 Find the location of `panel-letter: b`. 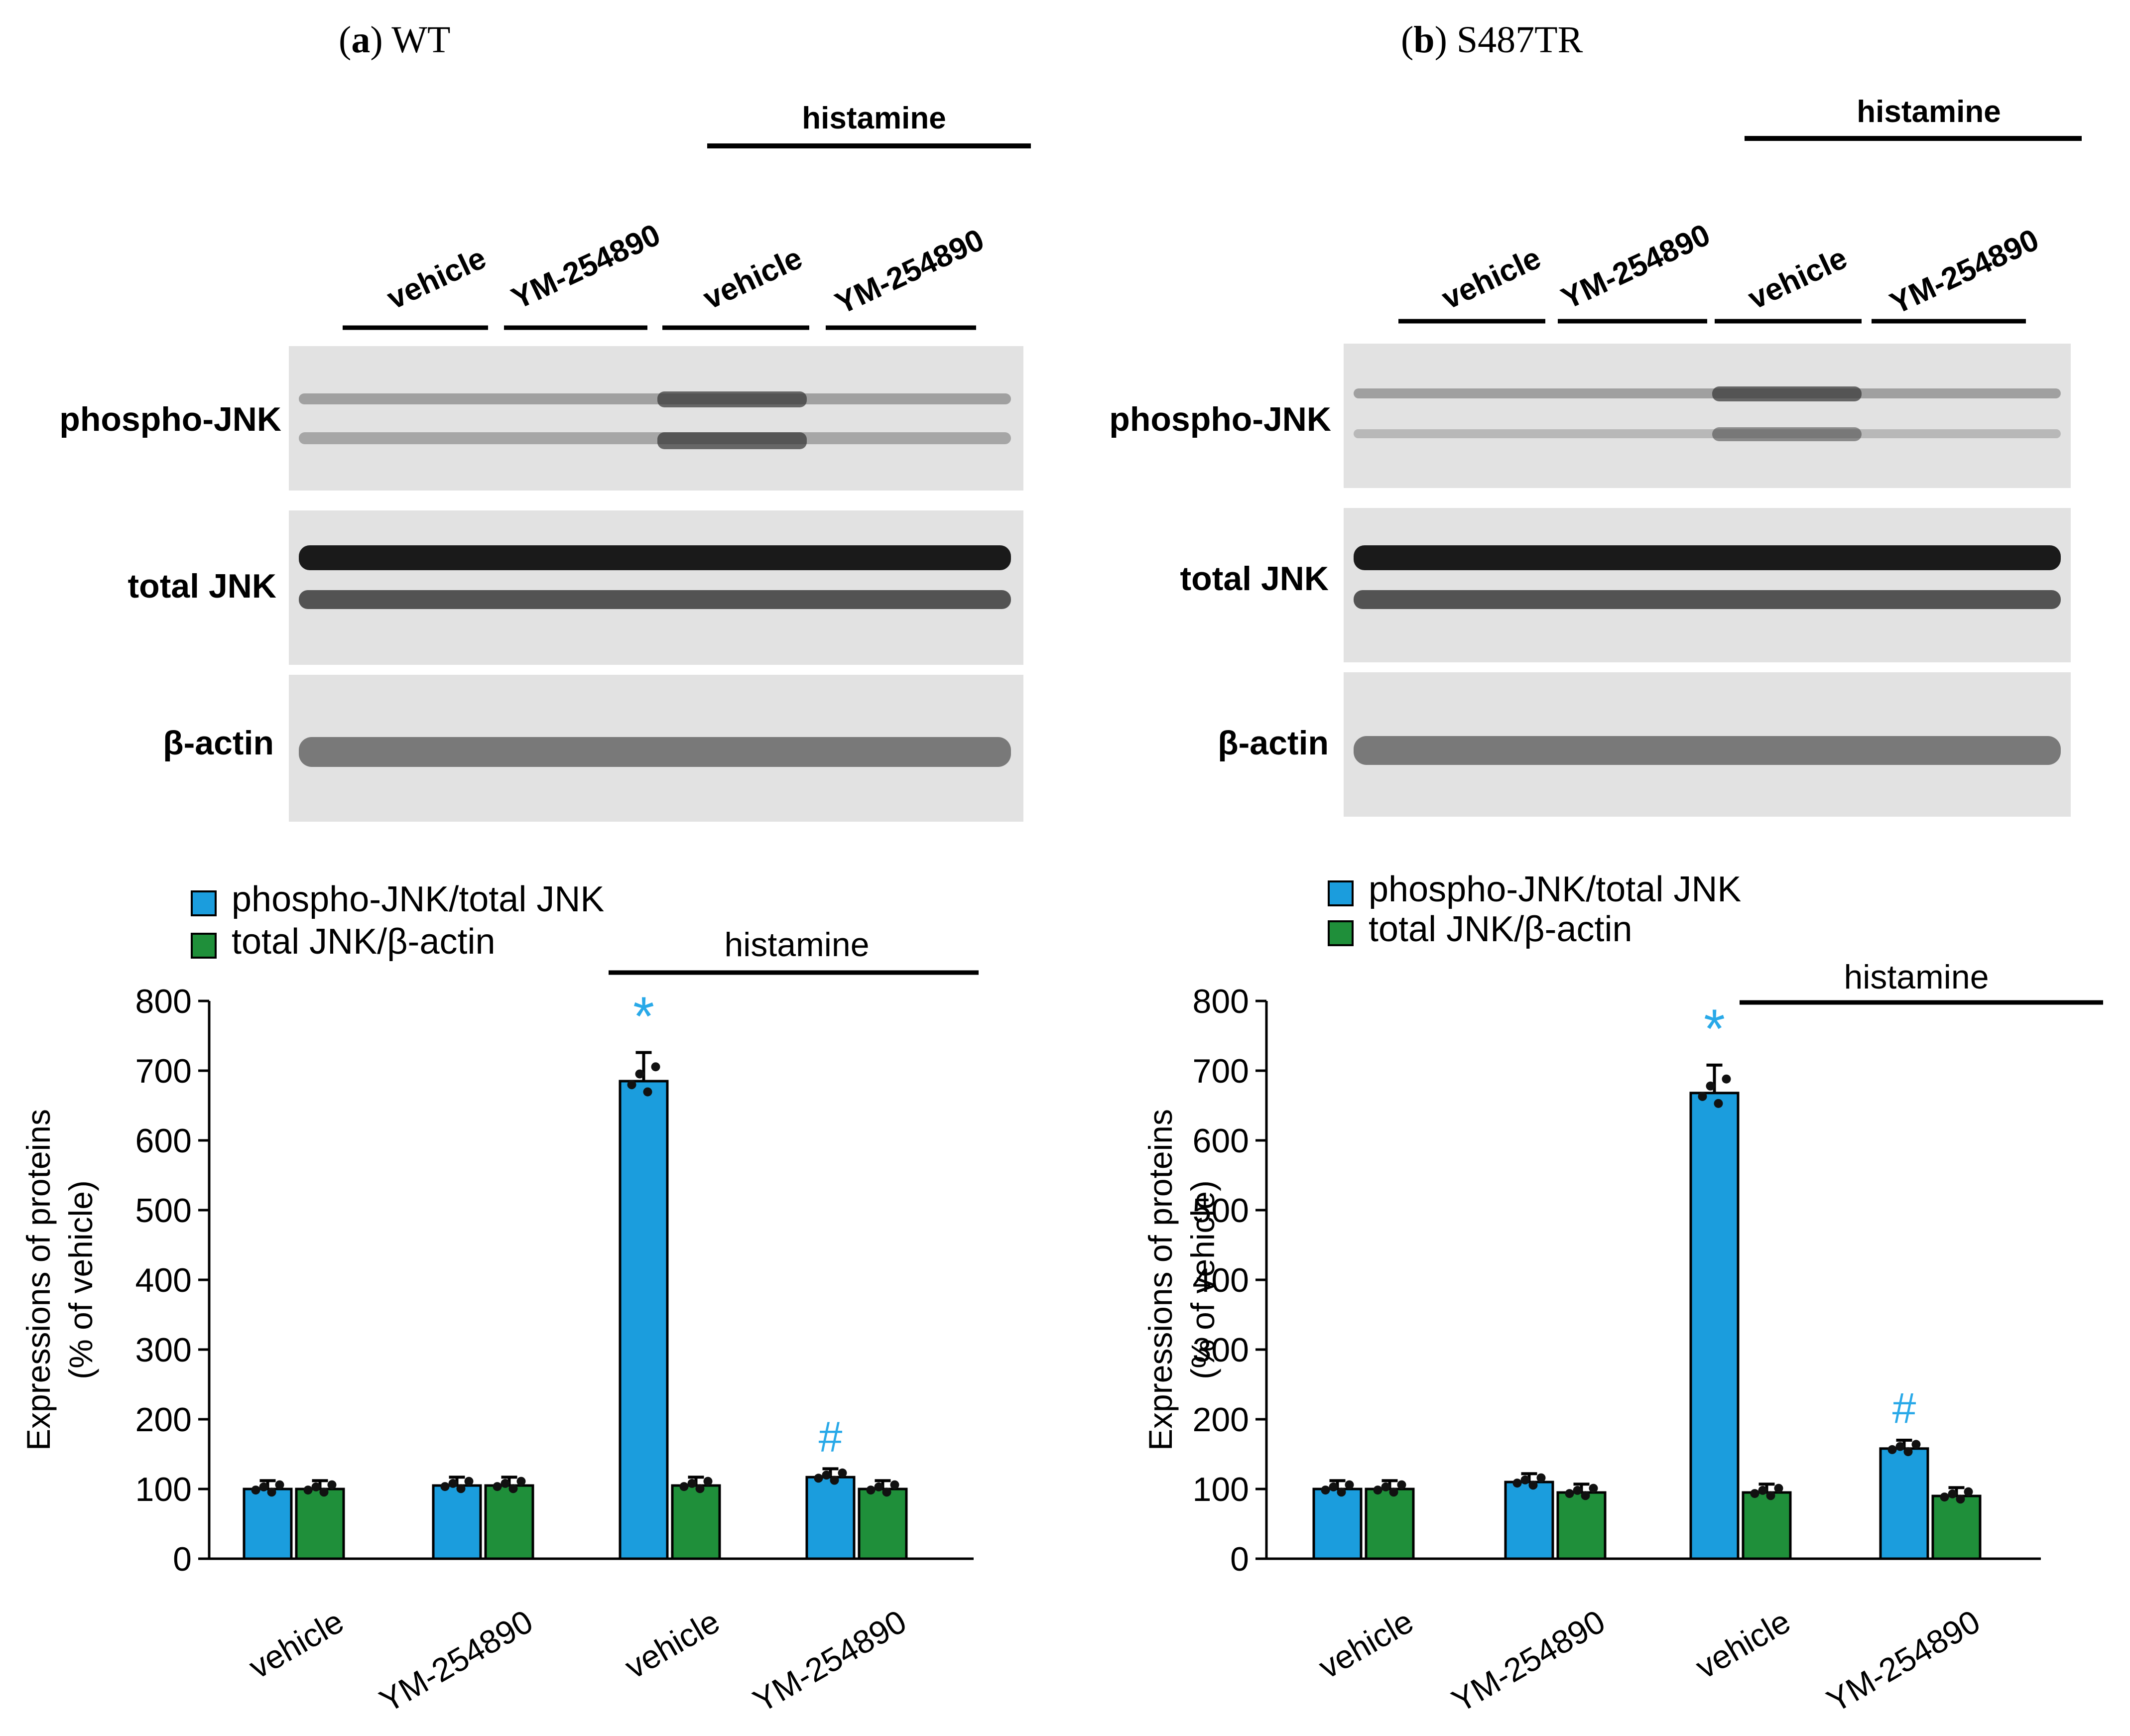

panel-letter: b is located at coordinates (1423, 40).